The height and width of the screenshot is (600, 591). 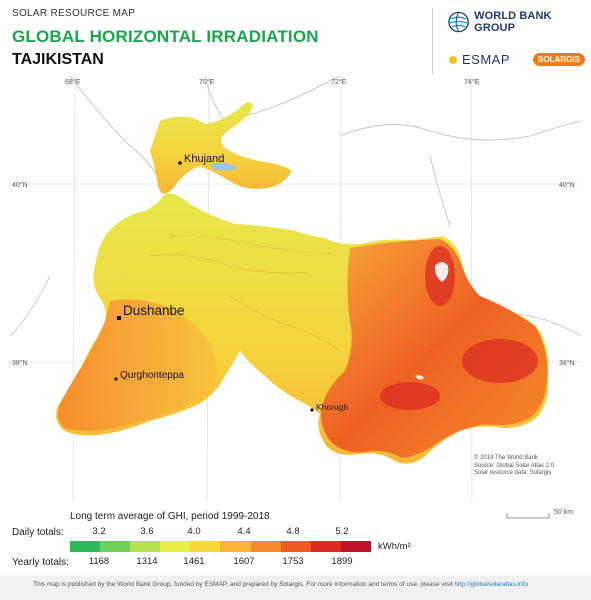 I want to click on lat-label-38-left: 38°N, so click(x=20, y=363).